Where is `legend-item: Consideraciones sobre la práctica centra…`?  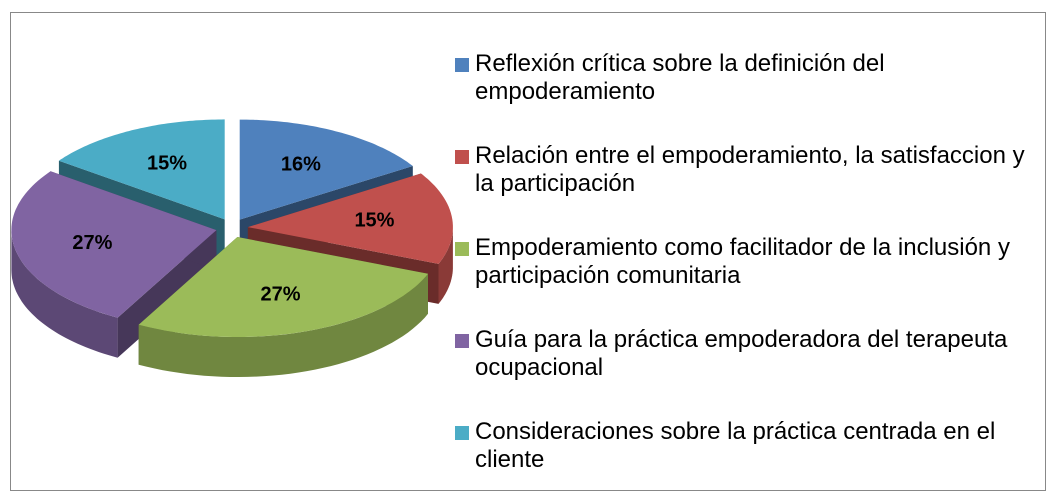
legend-item: Consideraciones sobre la práctica centra… is located at coordinates (750, 446).